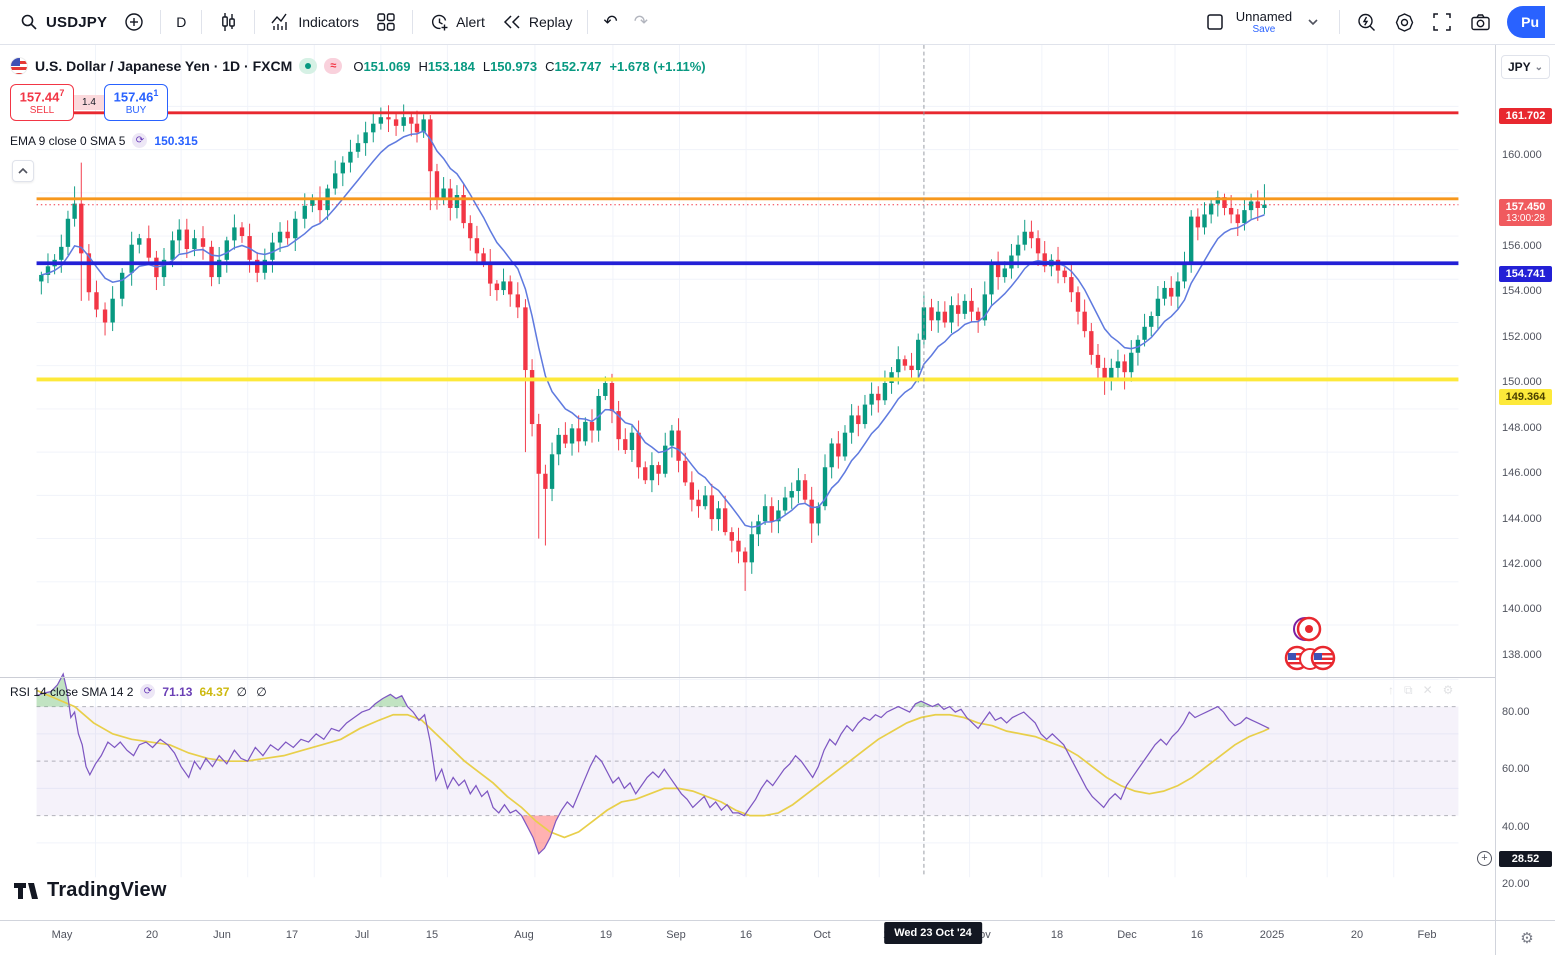 The height and width of the screenshot is (955, 1555). I want to click on ema-value: 150.315, so click(176, 140).